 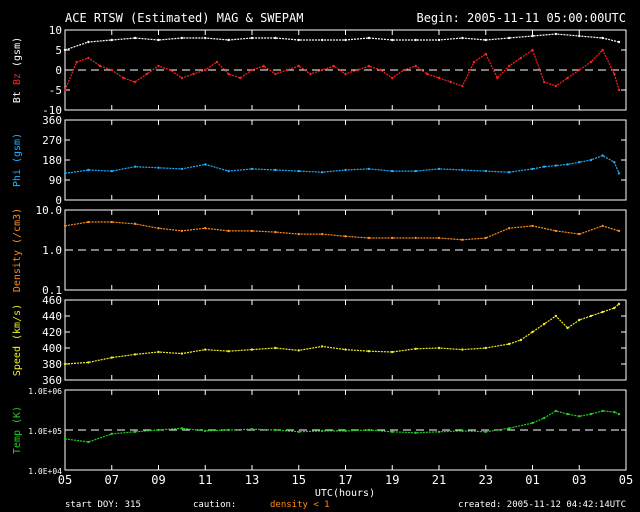 I want to click on x-tick-label: 23, so click(x=486, y=480).